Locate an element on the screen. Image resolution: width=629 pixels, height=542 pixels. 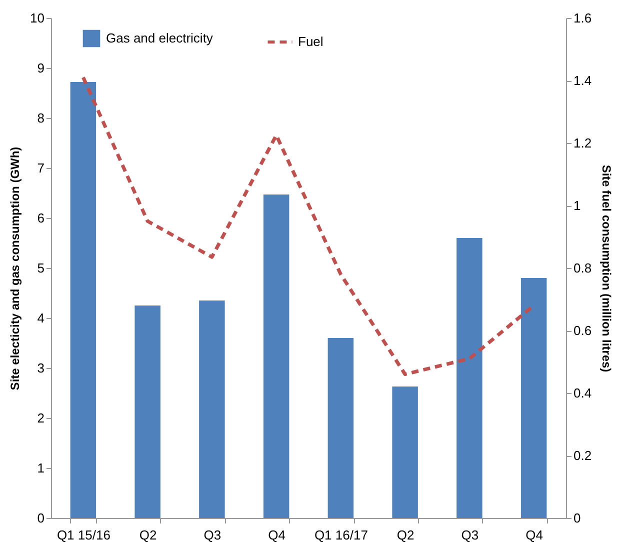
y2-tick-label: 0 is located at coordinates (577, 518).